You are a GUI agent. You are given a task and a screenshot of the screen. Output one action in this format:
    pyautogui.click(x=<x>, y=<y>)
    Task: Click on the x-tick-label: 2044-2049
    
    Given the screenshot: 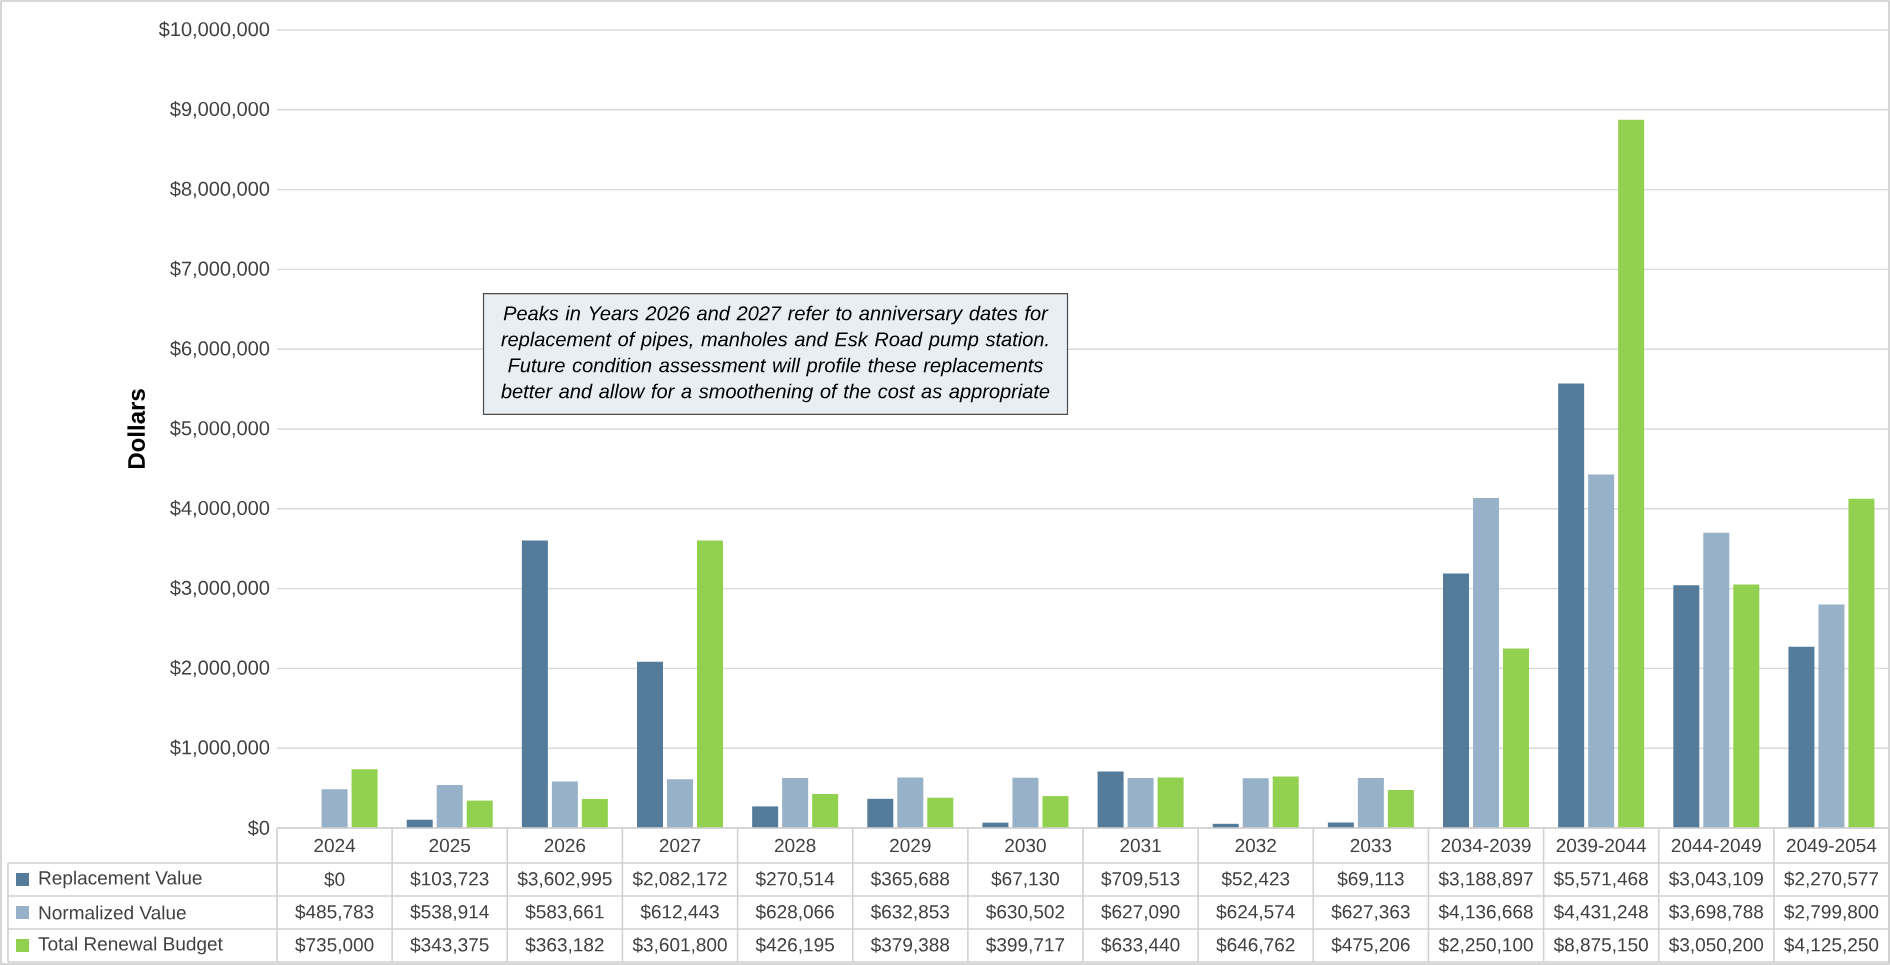 What is the action you would take?
    pyautogui.click(x=1716, y=845)
    